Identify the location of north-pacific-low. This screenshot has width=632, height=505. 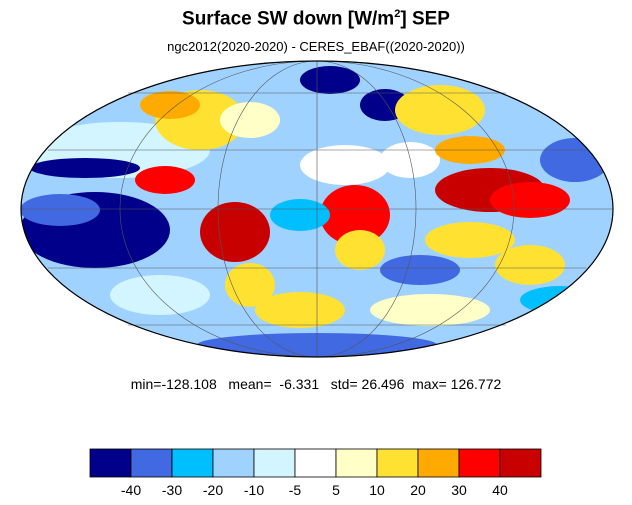
(85, 168).